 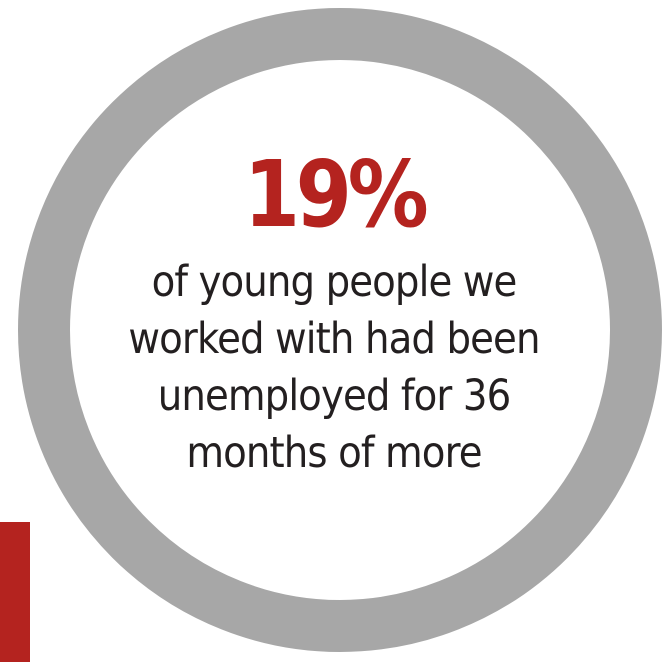 I want to click on accent-bar, so click(x=15, y=592).